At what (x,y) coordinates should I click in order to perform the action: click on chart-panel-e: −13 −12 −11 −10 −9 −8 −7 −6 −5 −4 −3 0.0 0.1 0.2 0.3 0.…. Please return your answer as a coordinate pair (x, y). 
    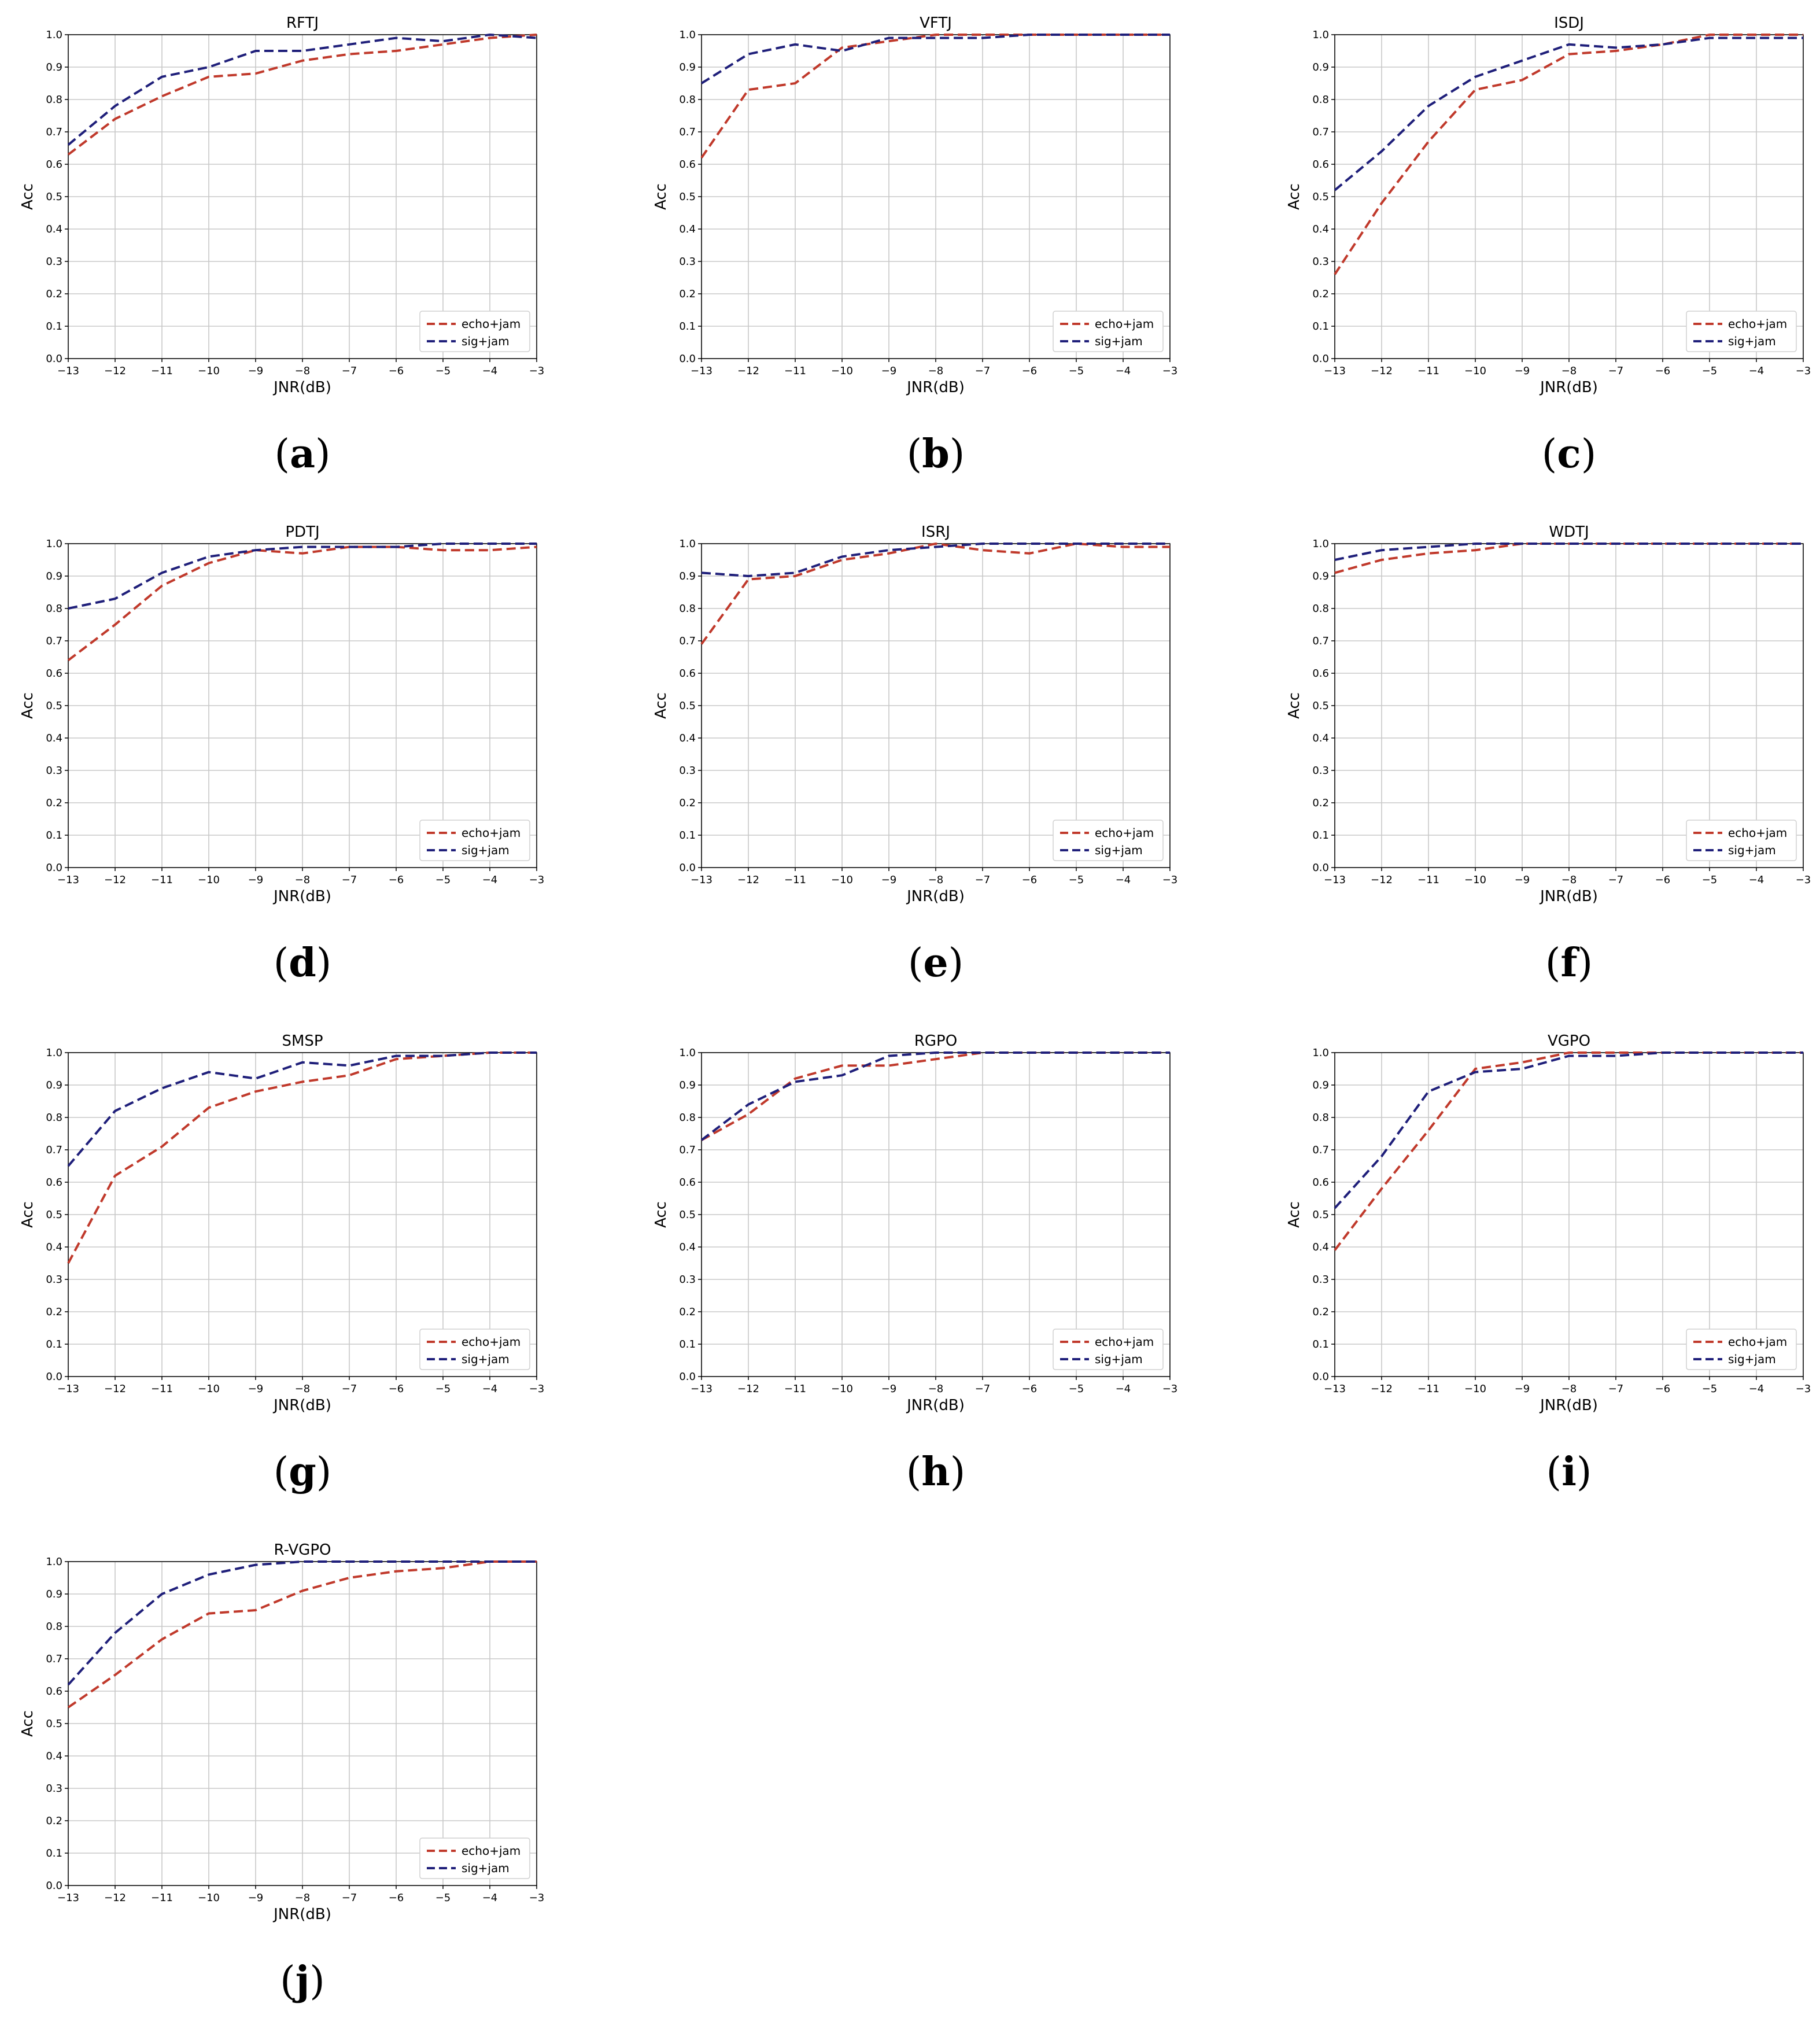
    Looking at the image, I should click on (915, 714).